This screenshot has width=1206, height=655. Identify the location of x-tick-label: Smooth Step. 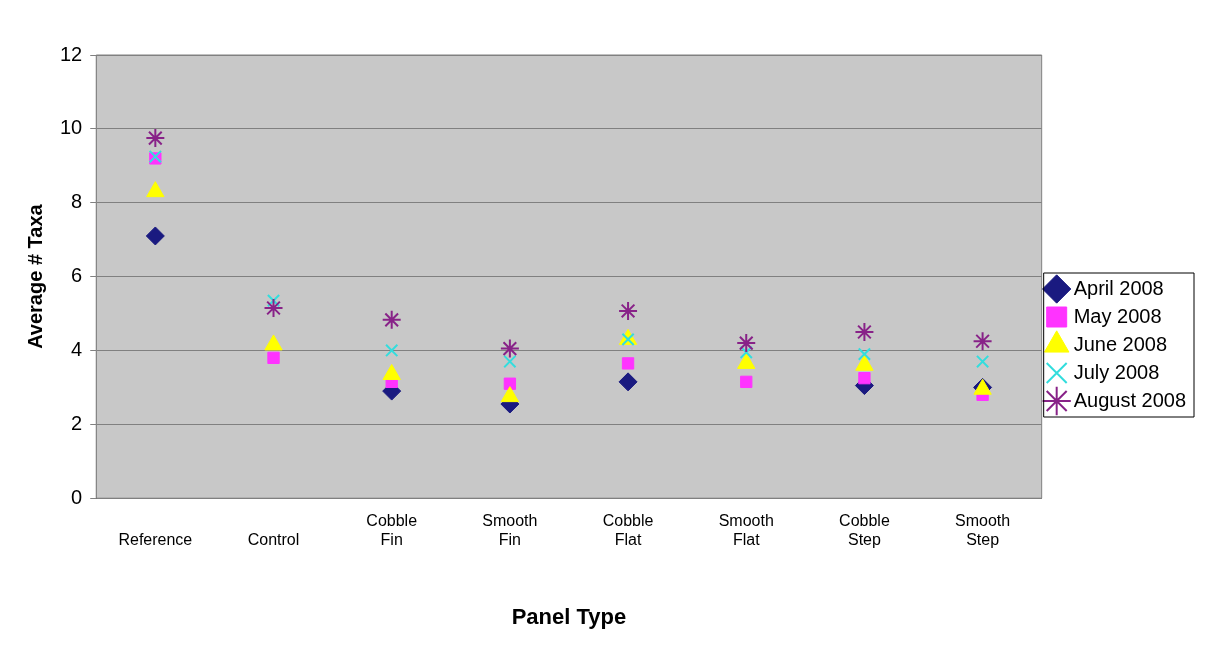
(983, 530).